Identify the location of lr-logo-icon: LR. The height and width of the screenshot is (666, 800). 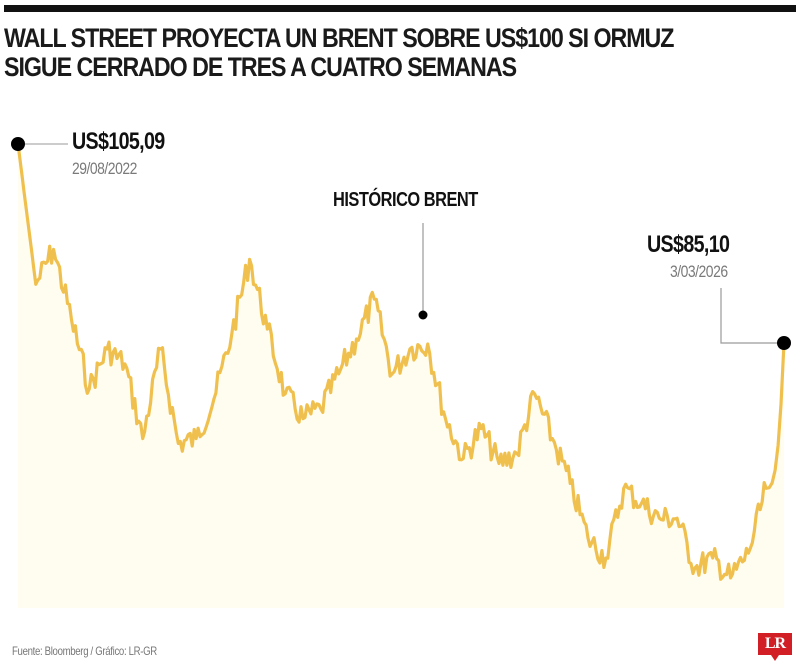
(775, 647).